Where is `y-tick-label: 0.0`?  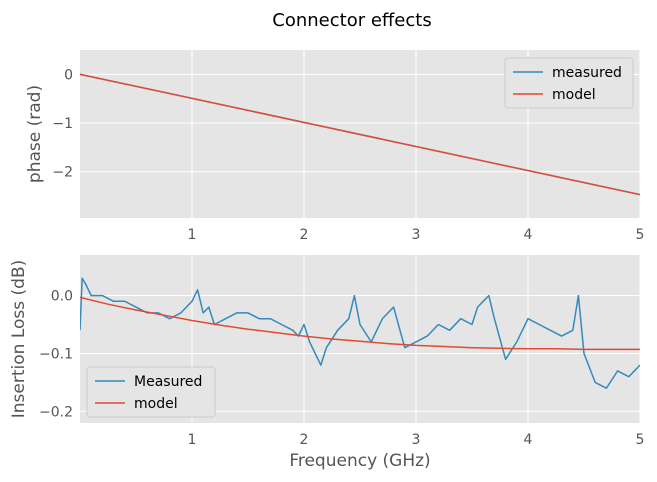
y-tick-label: 0.0 is located at coordinates (62, 297).